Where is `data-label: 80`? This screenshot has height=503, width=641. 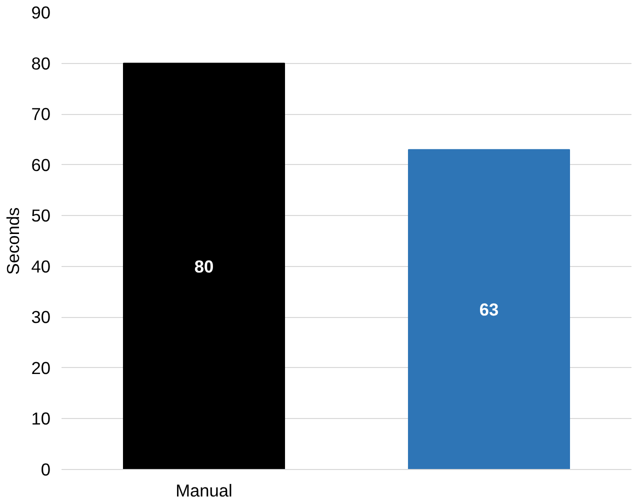
data-label: 80 is located at coordinates (204, 266).